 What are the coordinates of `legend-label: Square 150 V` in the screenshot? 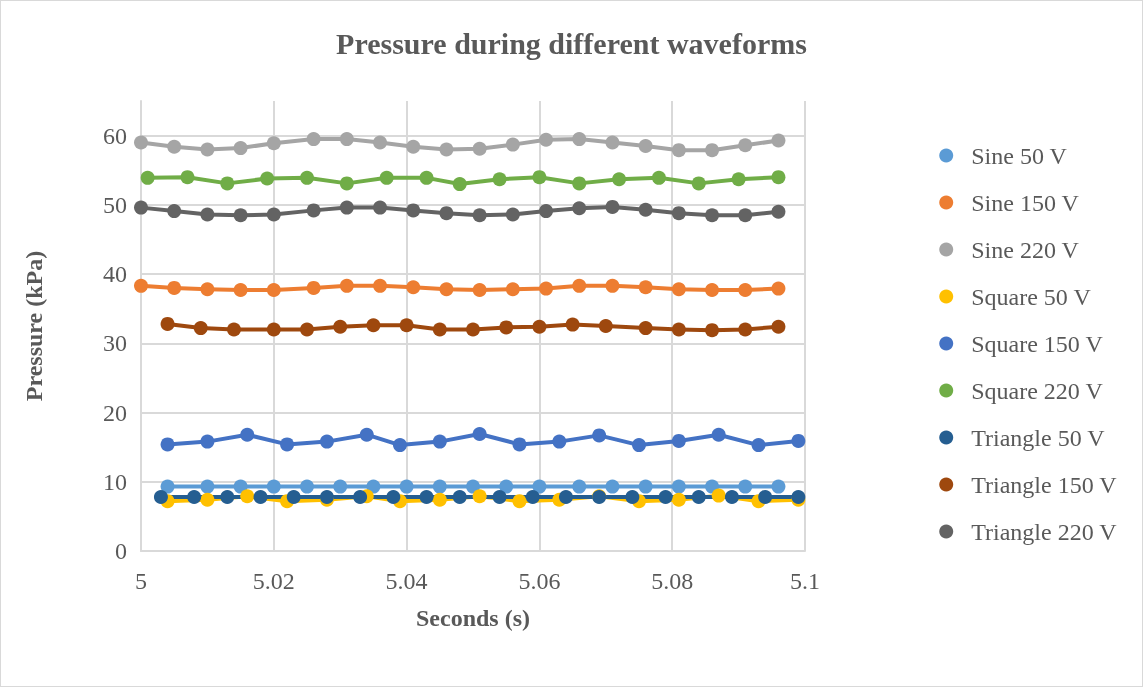 It's located at (1037, 343).